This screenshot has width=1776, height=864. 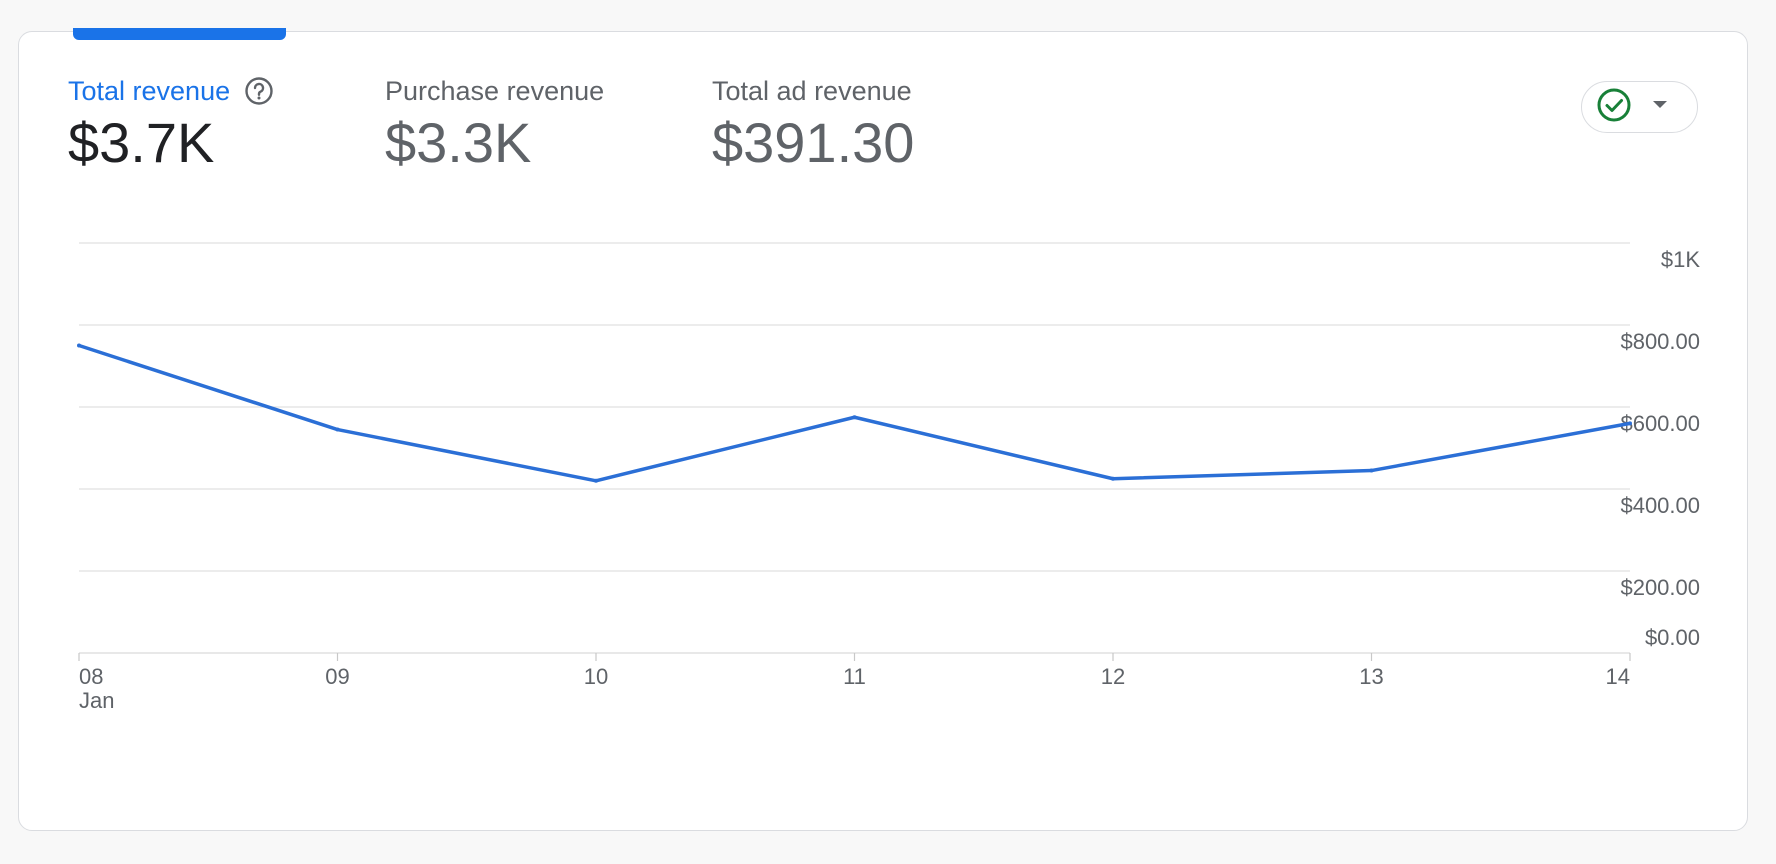 What do you see at coordinates (1660, 107) in the screenshot?
I see `caret-down-icon` at bounding box center [1660, 107].